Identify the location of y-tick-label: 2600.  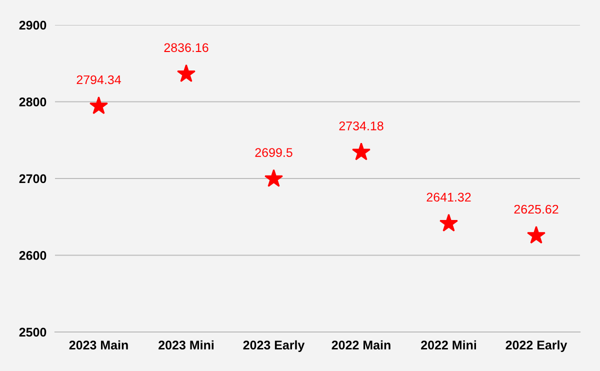
(32, 255).